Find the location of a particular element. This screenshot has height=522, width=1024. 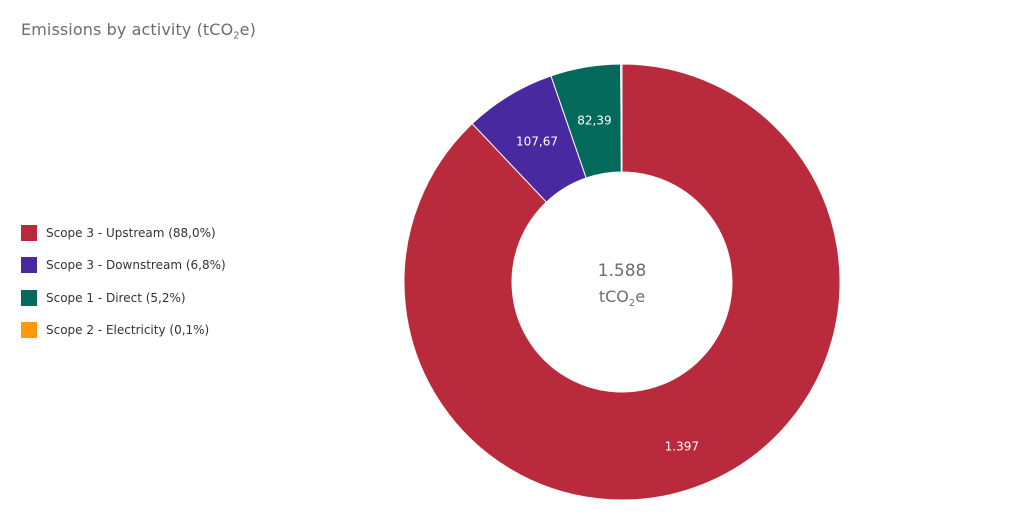

legend-label: Scope 1 - Direct (5,2%) is located at coordinates (116, 297).